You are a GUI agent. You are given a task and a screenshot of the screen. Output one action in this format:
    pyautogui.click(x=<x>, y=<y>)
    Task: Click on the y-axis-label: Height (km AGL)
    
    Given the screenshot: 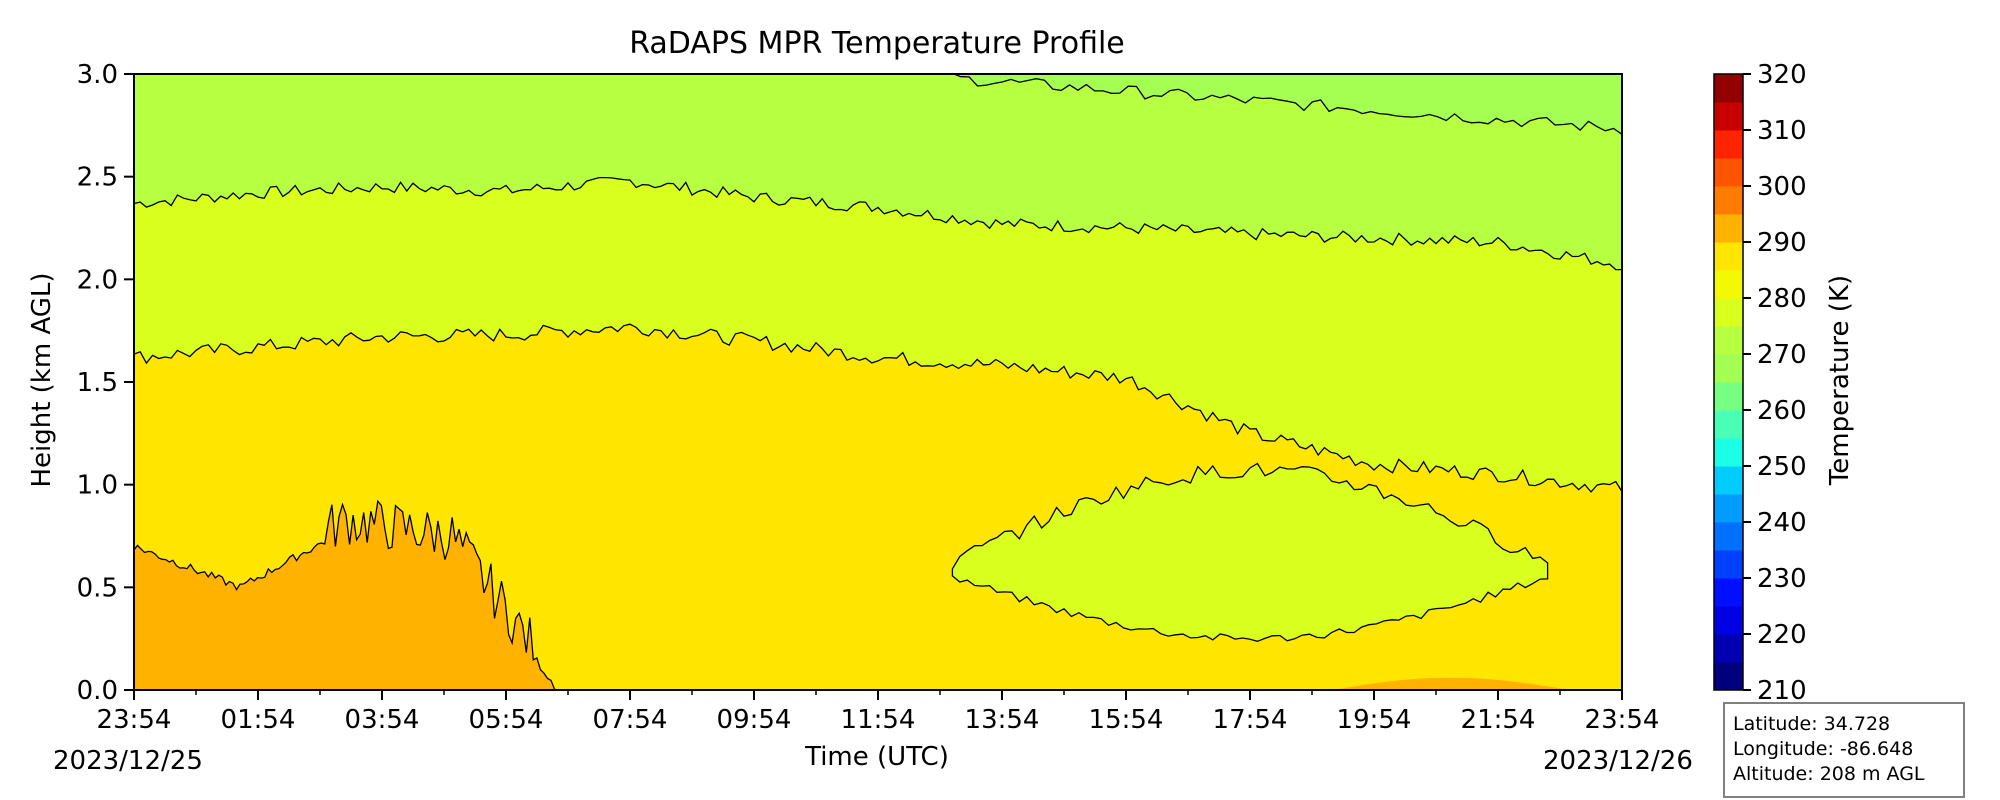 What is the action you would take?
    pyautogui.click(x=42, y=379)
    